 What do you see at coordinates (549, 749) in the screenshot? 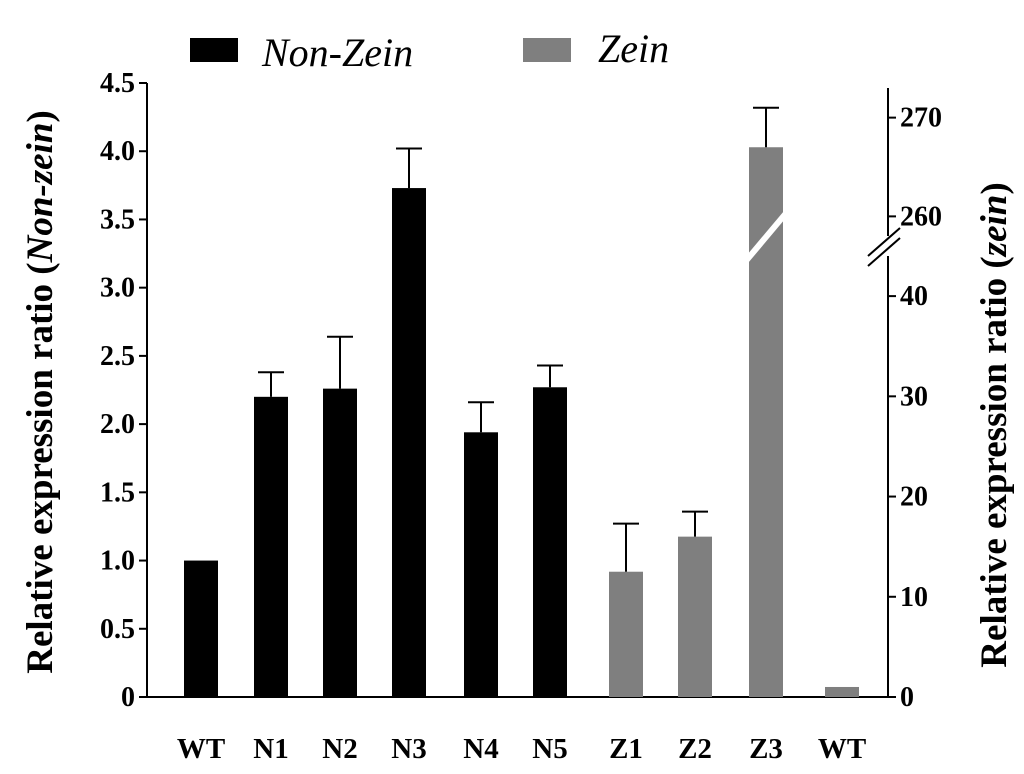
I see `category-label: N5` at bounding box center [549, 749].